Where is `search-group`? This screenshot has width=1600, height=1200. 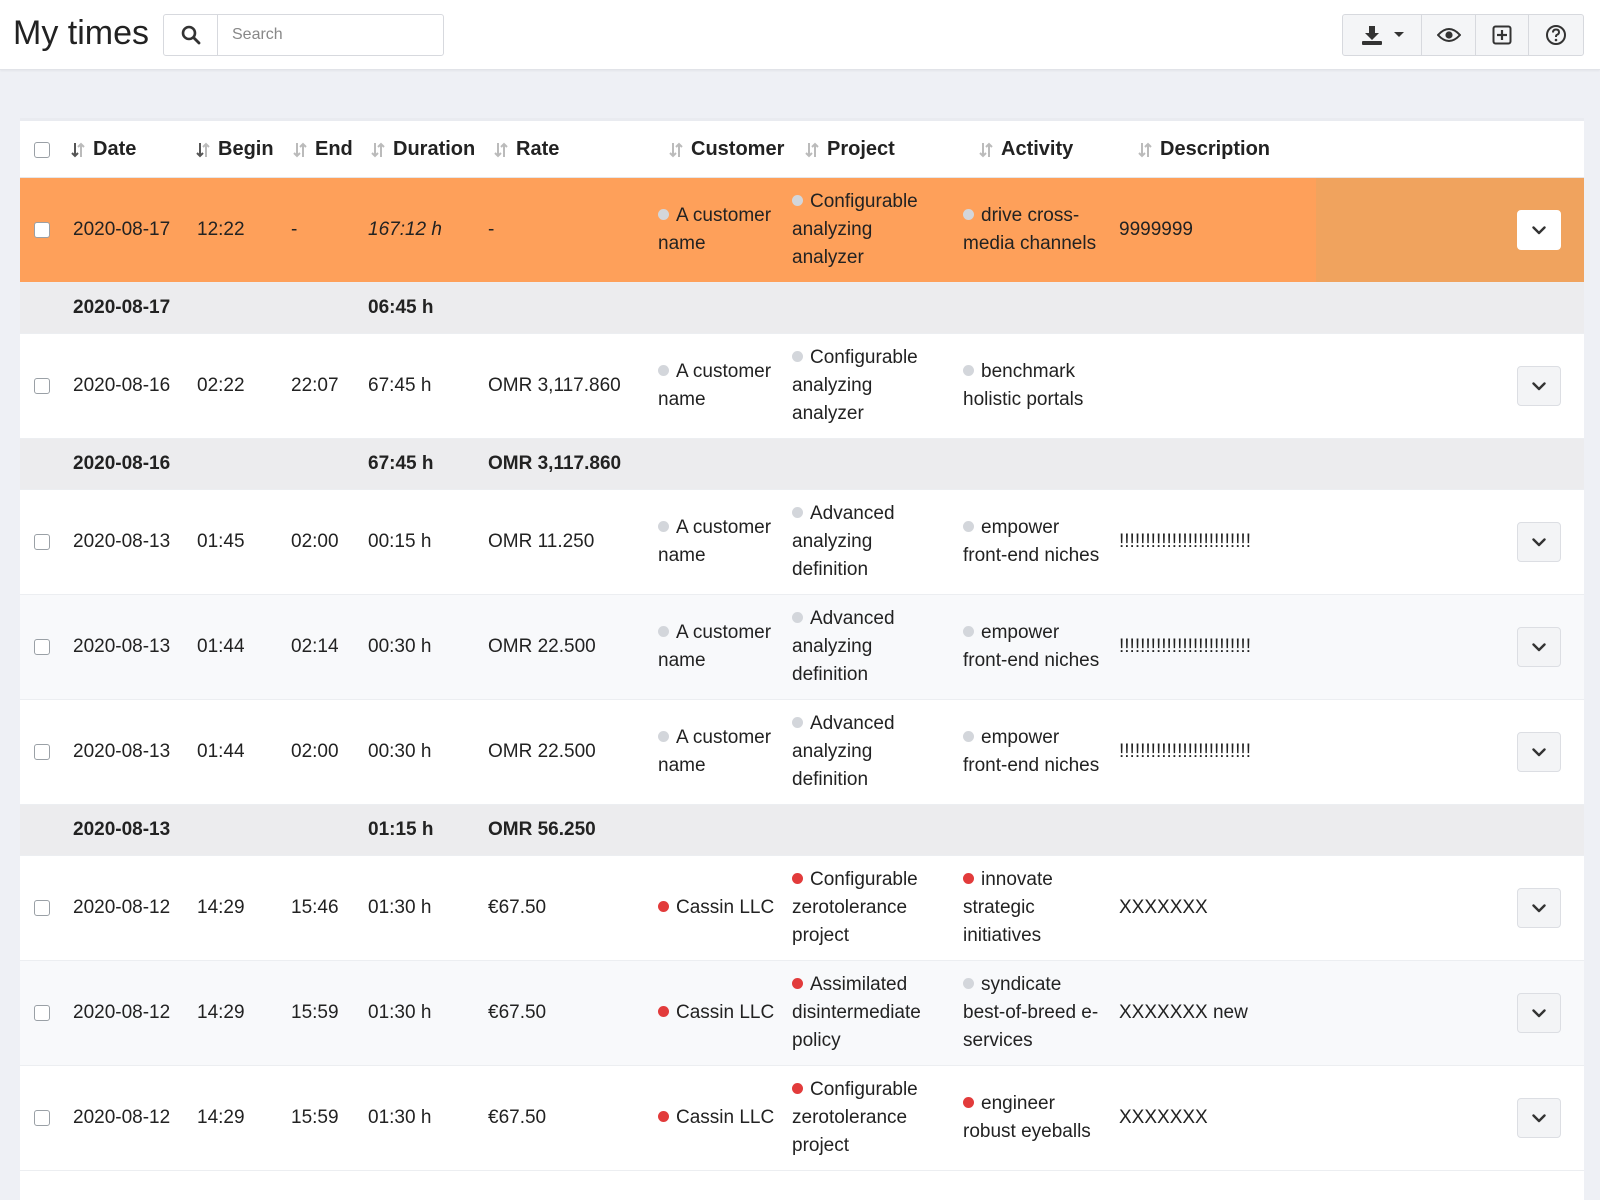
search-group is located at coordinates (303, 35).